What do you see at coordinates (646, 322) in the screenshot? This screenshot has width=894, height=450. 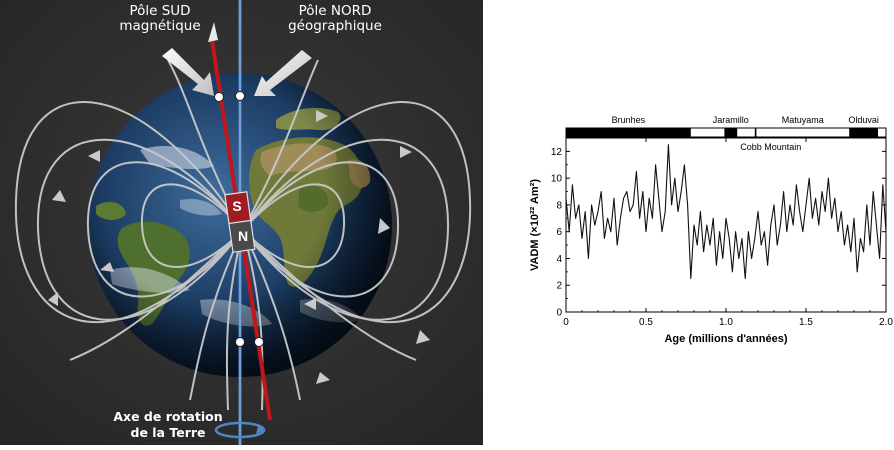 I see `x-tick-label: 0.5` at bounding box center [646, 322].